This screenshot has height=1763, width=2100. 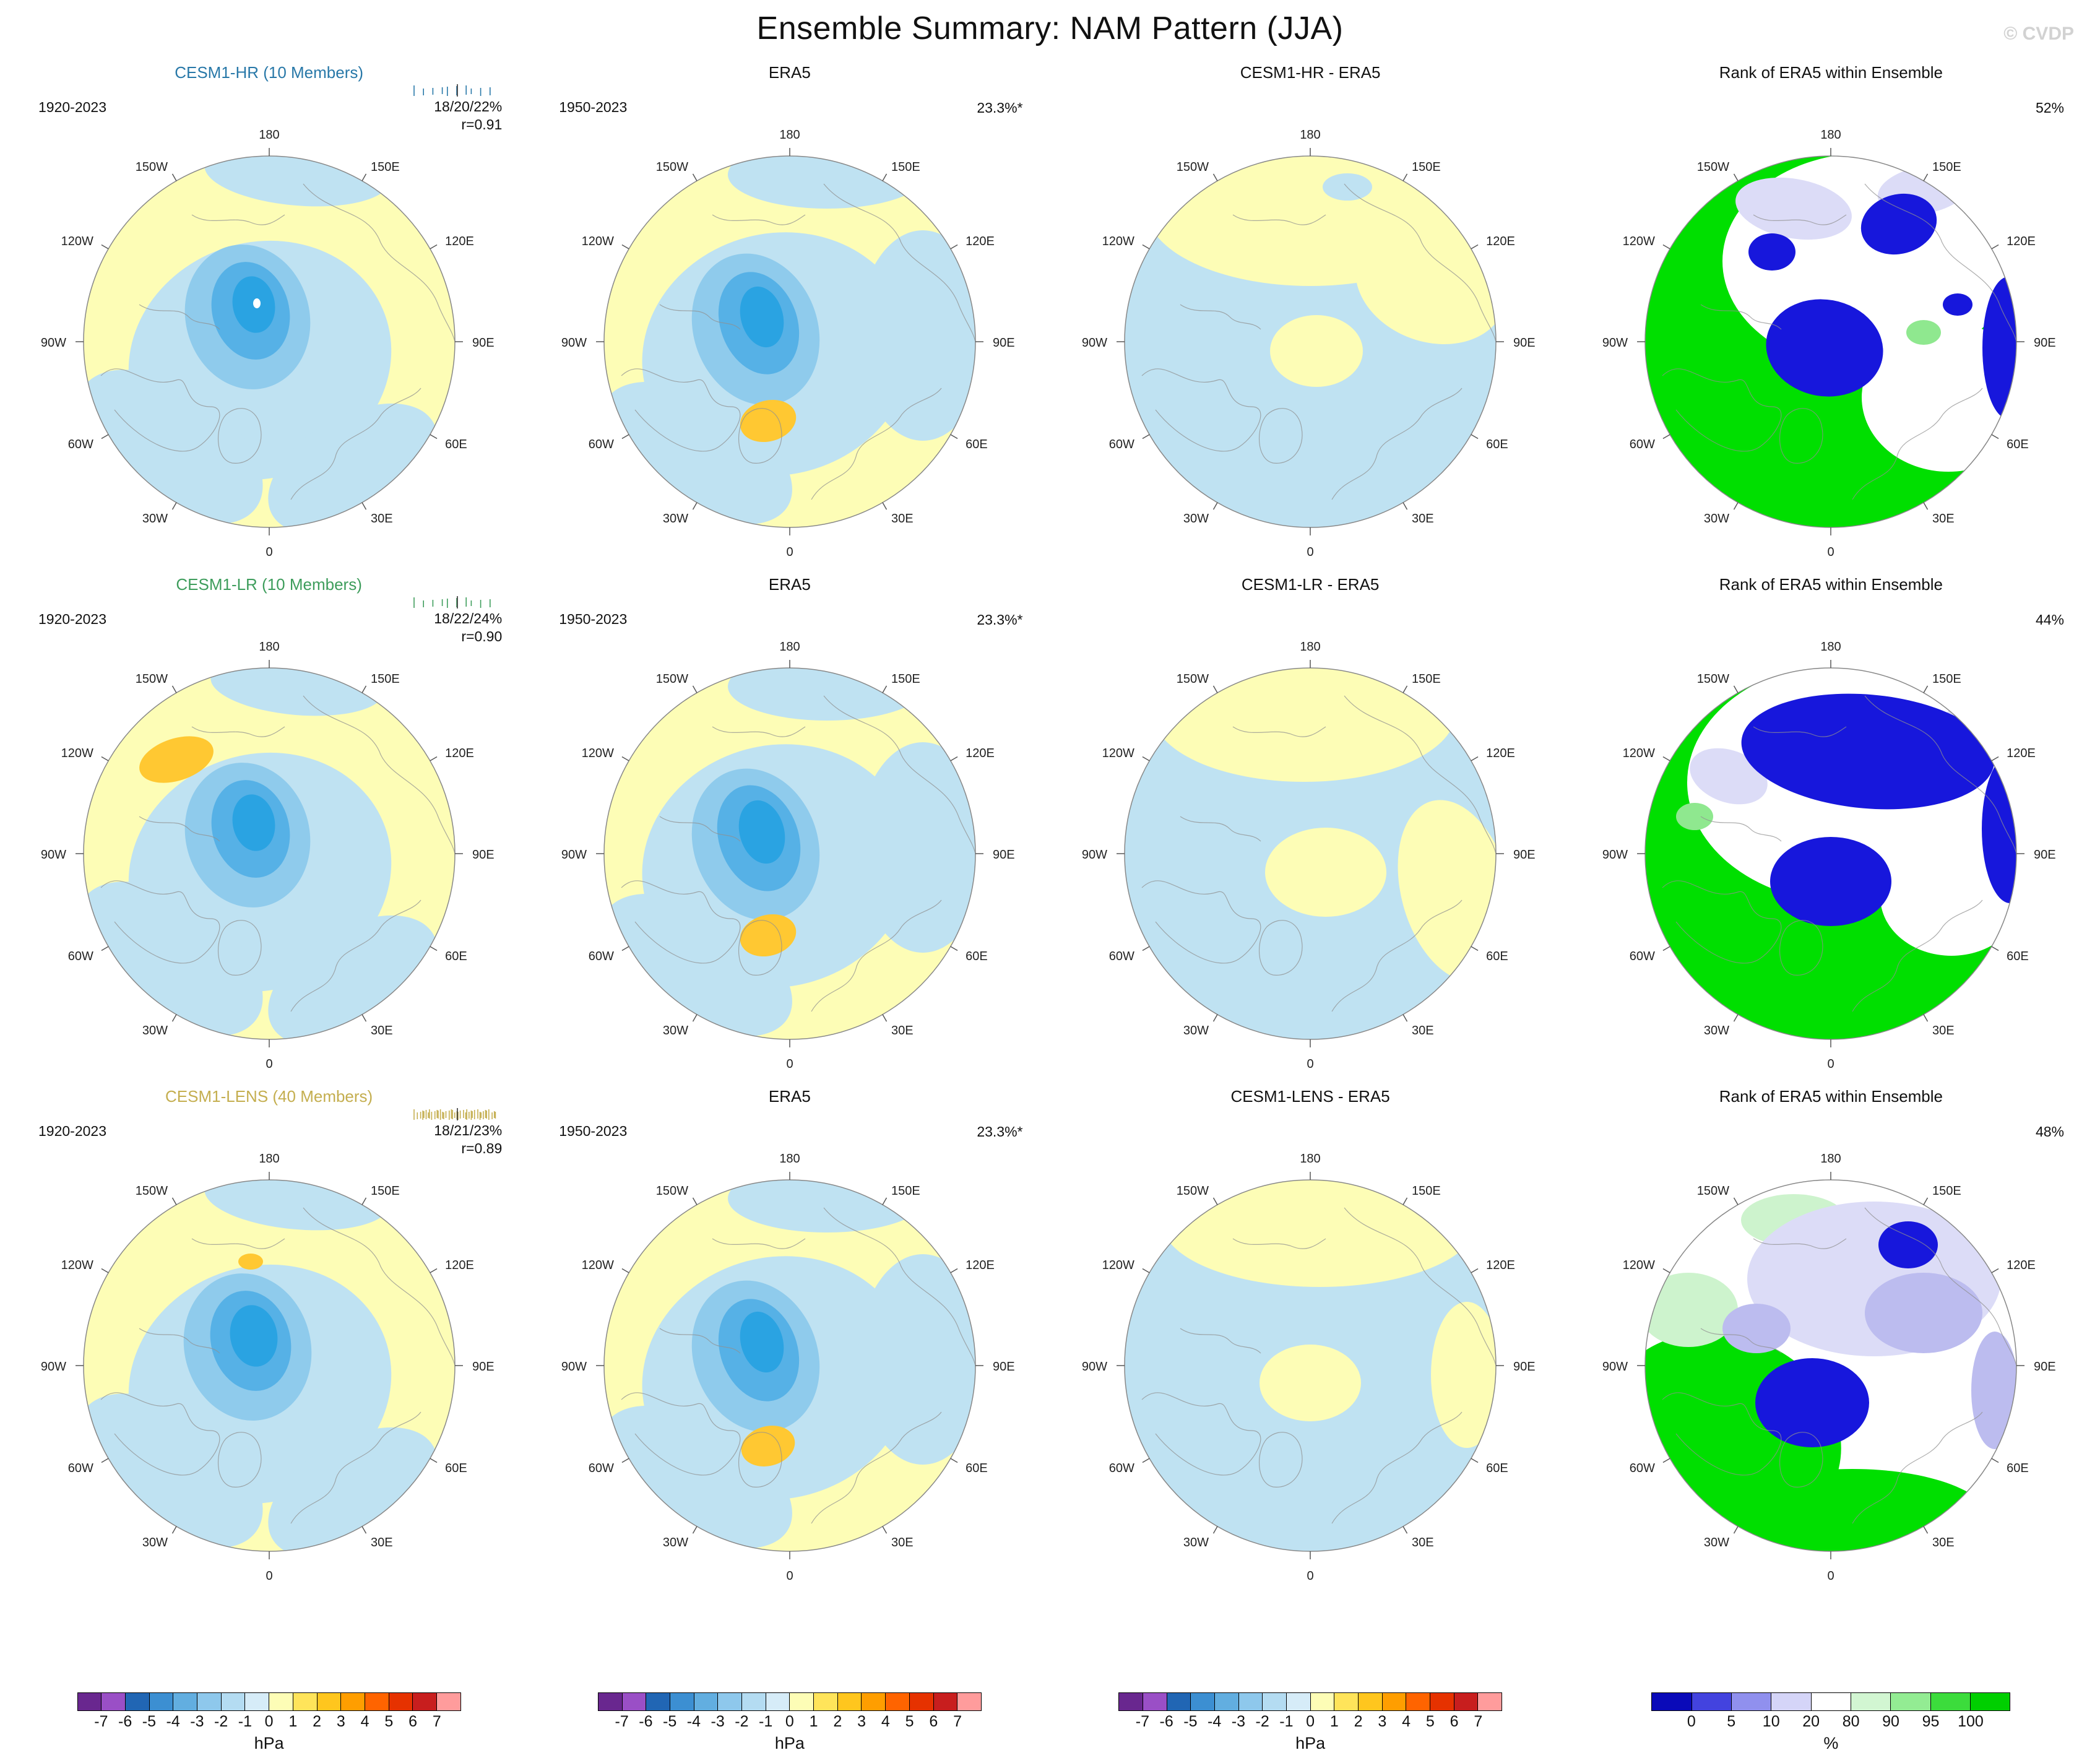 What do you see at coordinates (622, 1721) in the screenshot?
I see `colorbar-tick-label: -7` at bounding box center [622, 1721].